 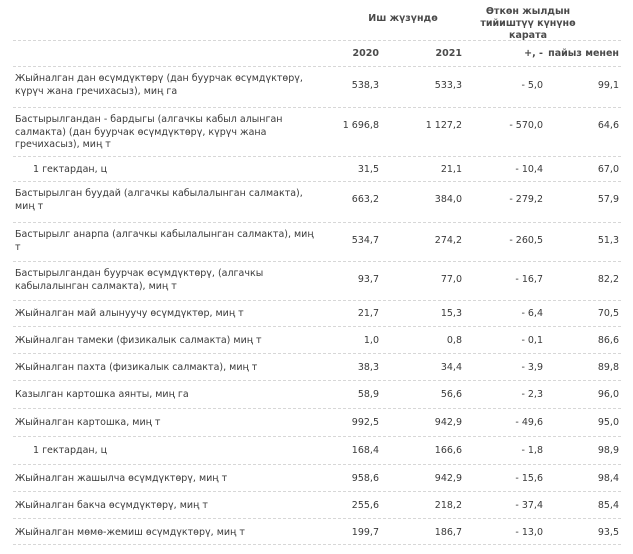 What do you see at coordinates (526, 125) in the screenshot?
I see `value-diff: - 570,0` at bounding box center [526, 125].